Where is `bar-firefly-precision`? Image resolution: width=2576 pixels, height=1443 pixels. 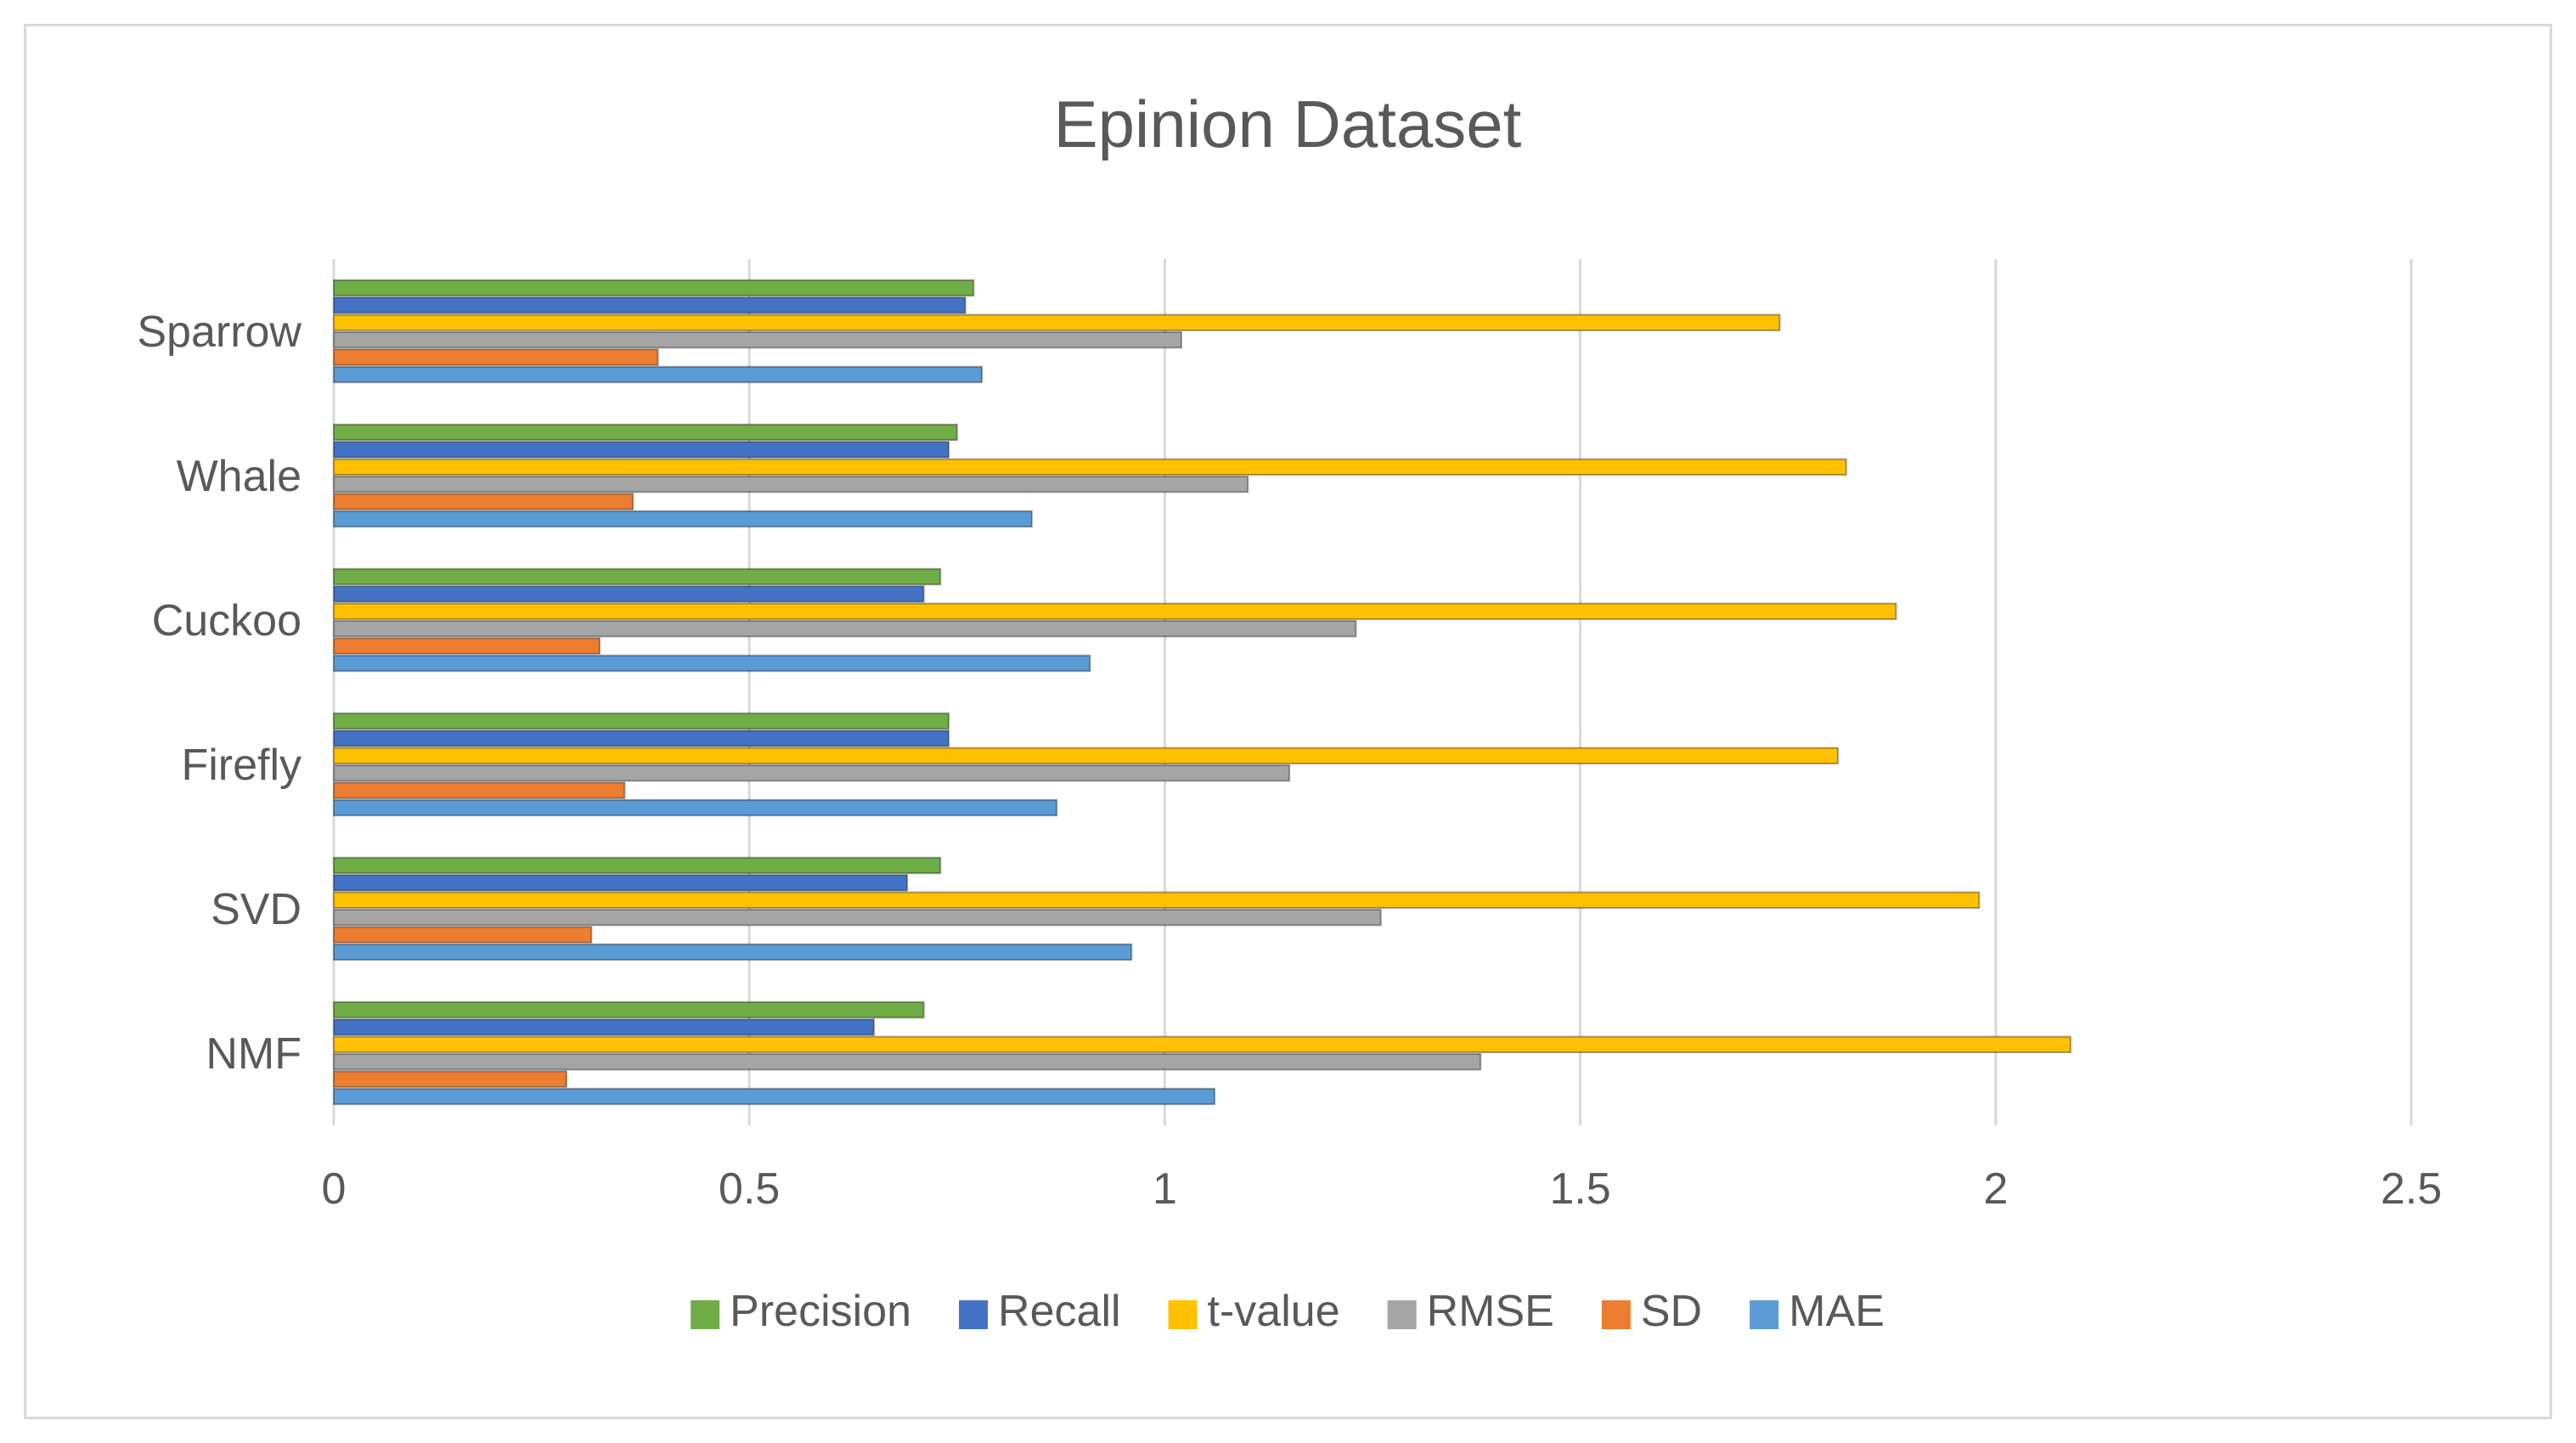 bar-firefly-precision is located at coordinates (641, 721).